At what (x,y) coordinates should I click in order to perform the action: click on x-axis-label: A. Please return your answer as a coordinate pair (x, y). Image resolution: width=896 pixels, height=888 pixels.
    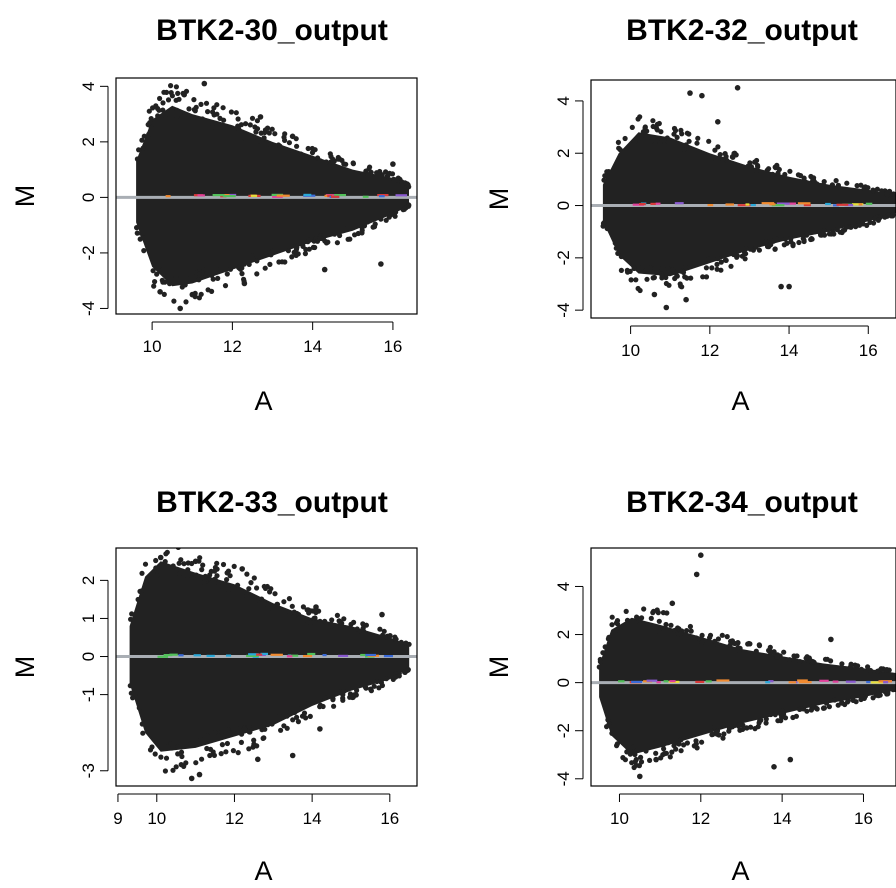
    Looking at the image, I should click on (263, 871).